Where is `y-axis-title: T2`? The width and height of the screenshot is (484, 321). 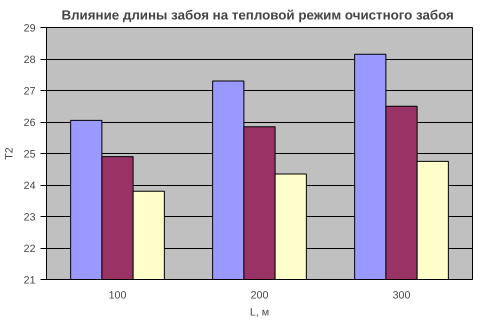
y-axis-title: T2 is located at coordinates (10, 153).